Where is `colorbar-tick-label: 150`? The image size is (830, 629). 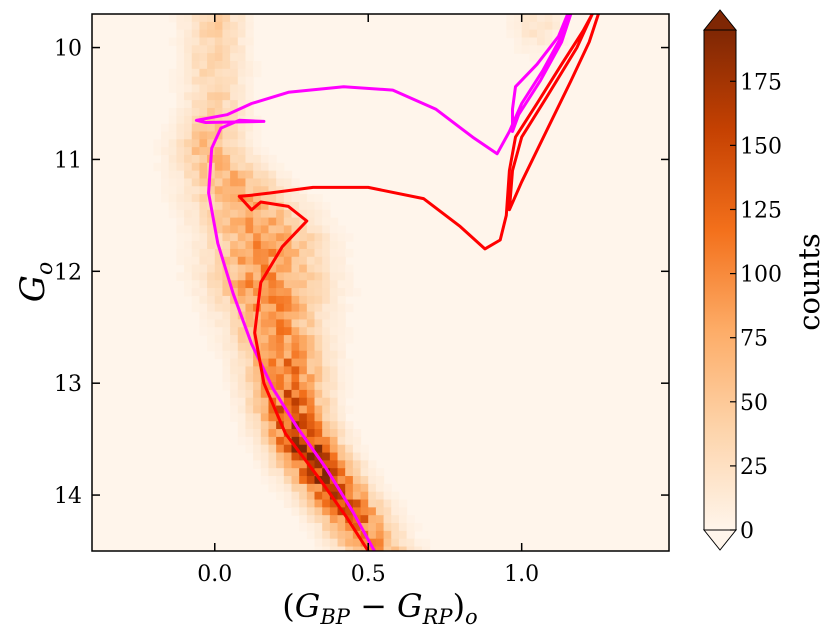 colorbar-tick-label: 150 is located at coordinates (761, 146).